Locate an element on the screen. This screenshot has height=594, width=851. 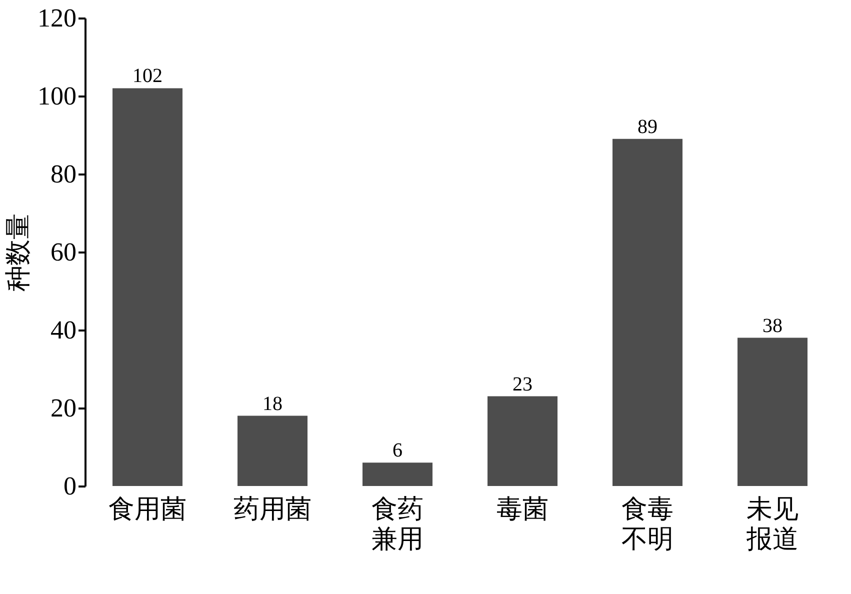
x-tick-label: 食毒不明 is located at coordinates (648, 524).